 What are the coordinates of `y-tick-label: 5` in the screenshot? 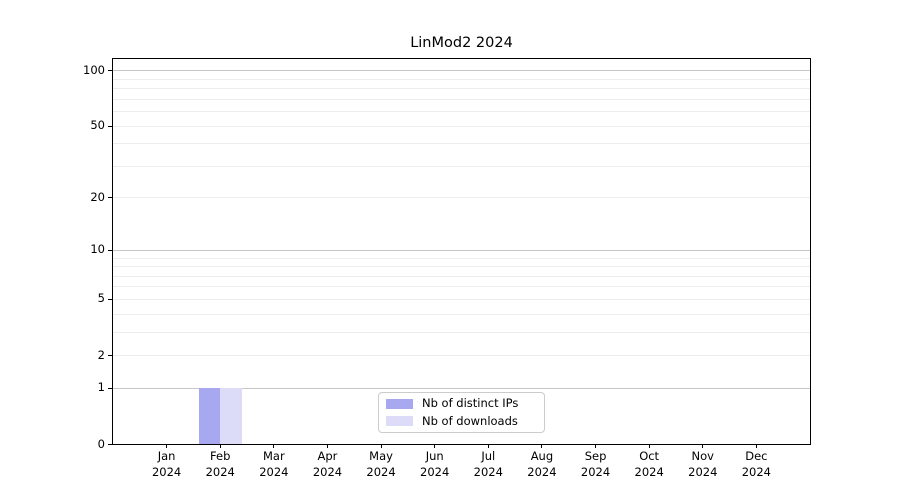 It's located at (101, 298).